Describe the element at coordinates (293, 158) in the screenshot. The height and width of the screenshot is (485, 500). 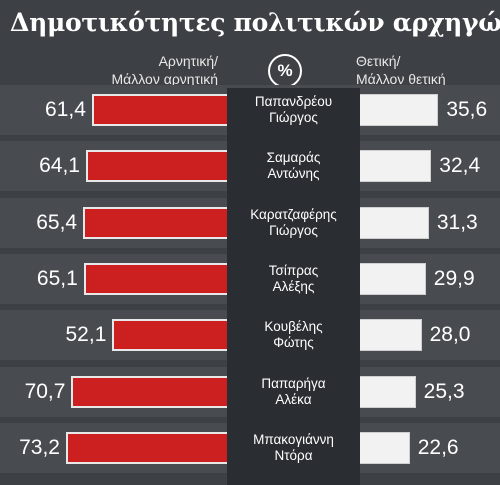
I see `leader-name-line: Σαμαράς` at that location.